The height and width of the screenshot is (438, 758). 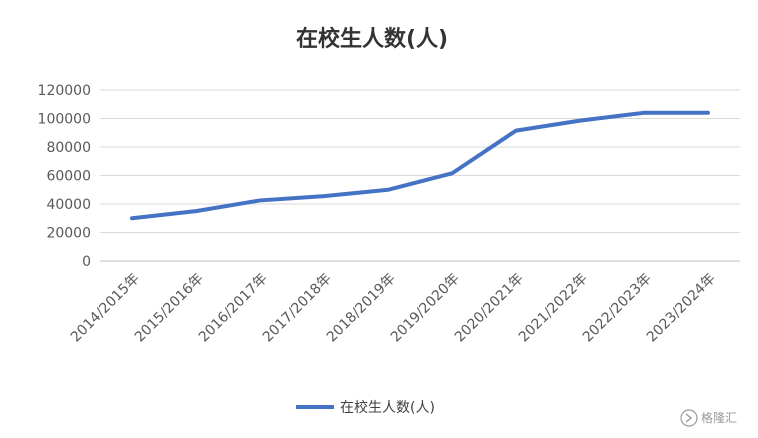 I want to click on watermark: 格隆汇, so click(x=708, y=418).